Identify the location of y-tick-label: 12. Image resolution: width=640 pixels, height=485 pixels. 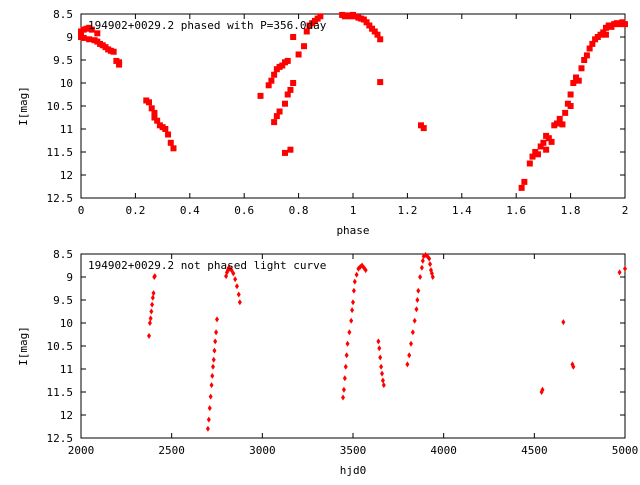
(66, 415).